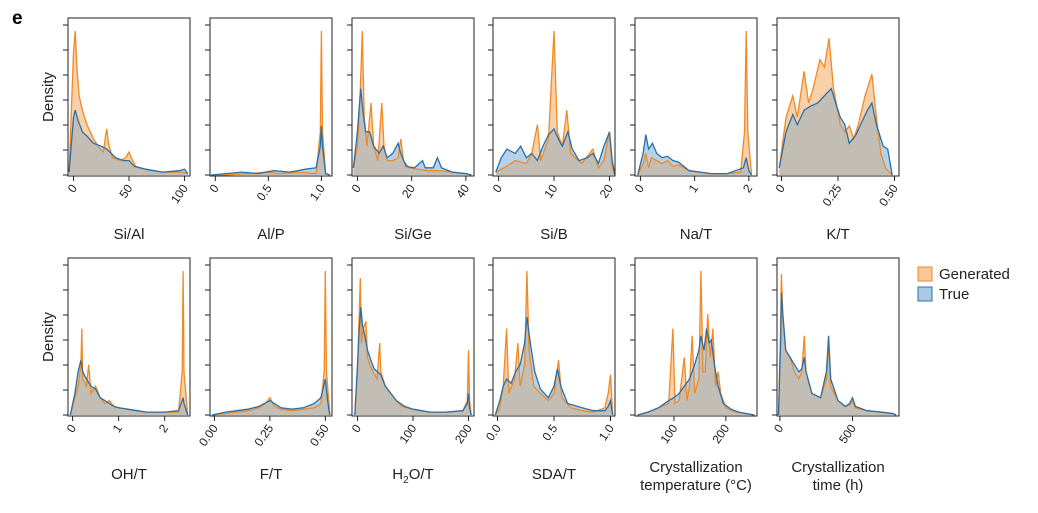 The image size is (1038, 513). What do you see at coordinates (413, 234) in the screenshot?
I see `x-axis-label: Si/Ge` at bounding box center [413, 234].